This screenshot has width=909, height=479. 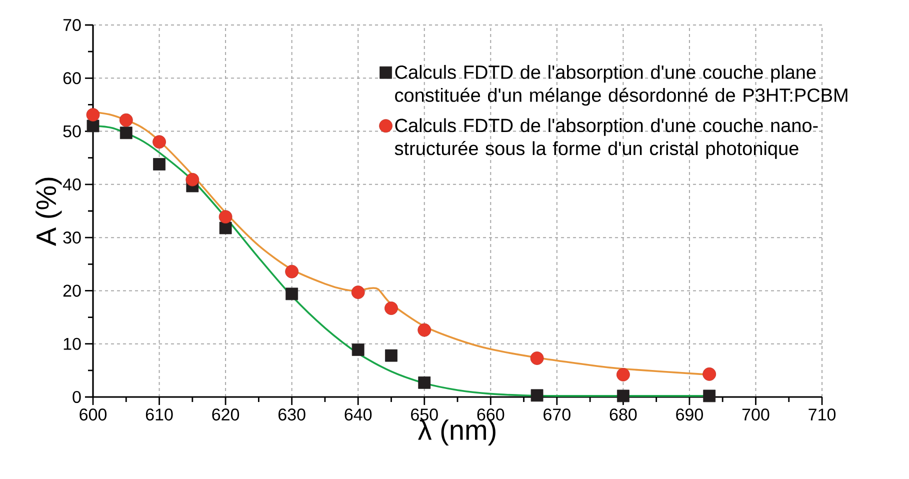 I want to click on y-tick-label: 20, so click(x=72, y=290).